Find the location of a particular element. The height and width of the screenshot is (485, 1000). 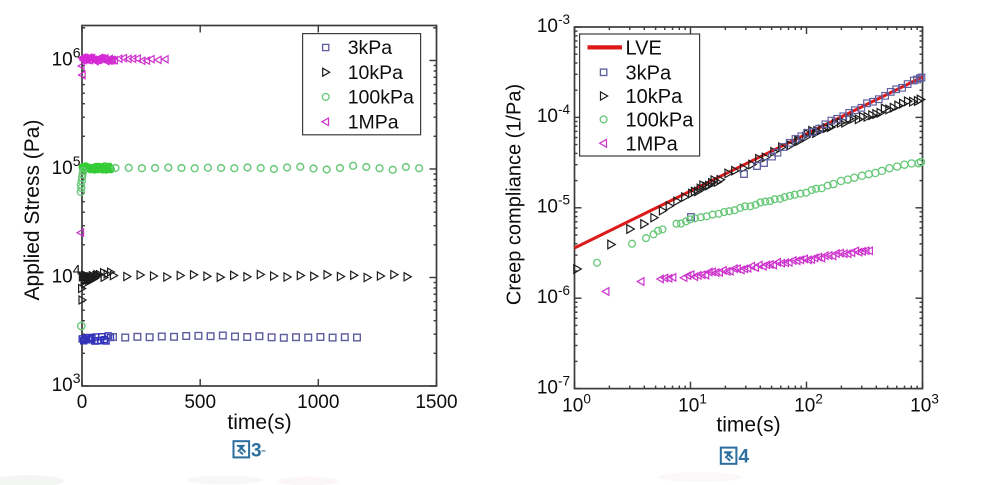

svg-text: 4 is located at coordinates (744, 457).